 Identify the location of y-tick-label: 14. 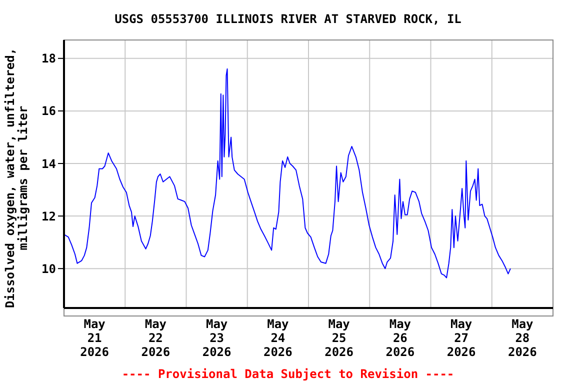
(49, 163).